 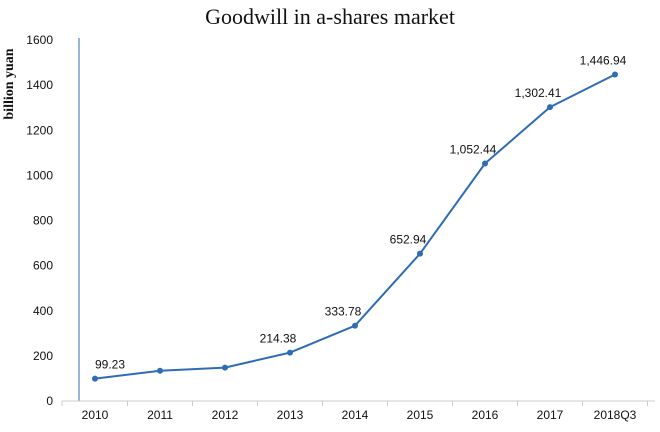 I want to click on y-tick-label: 1600, so click(x=39, y=40).